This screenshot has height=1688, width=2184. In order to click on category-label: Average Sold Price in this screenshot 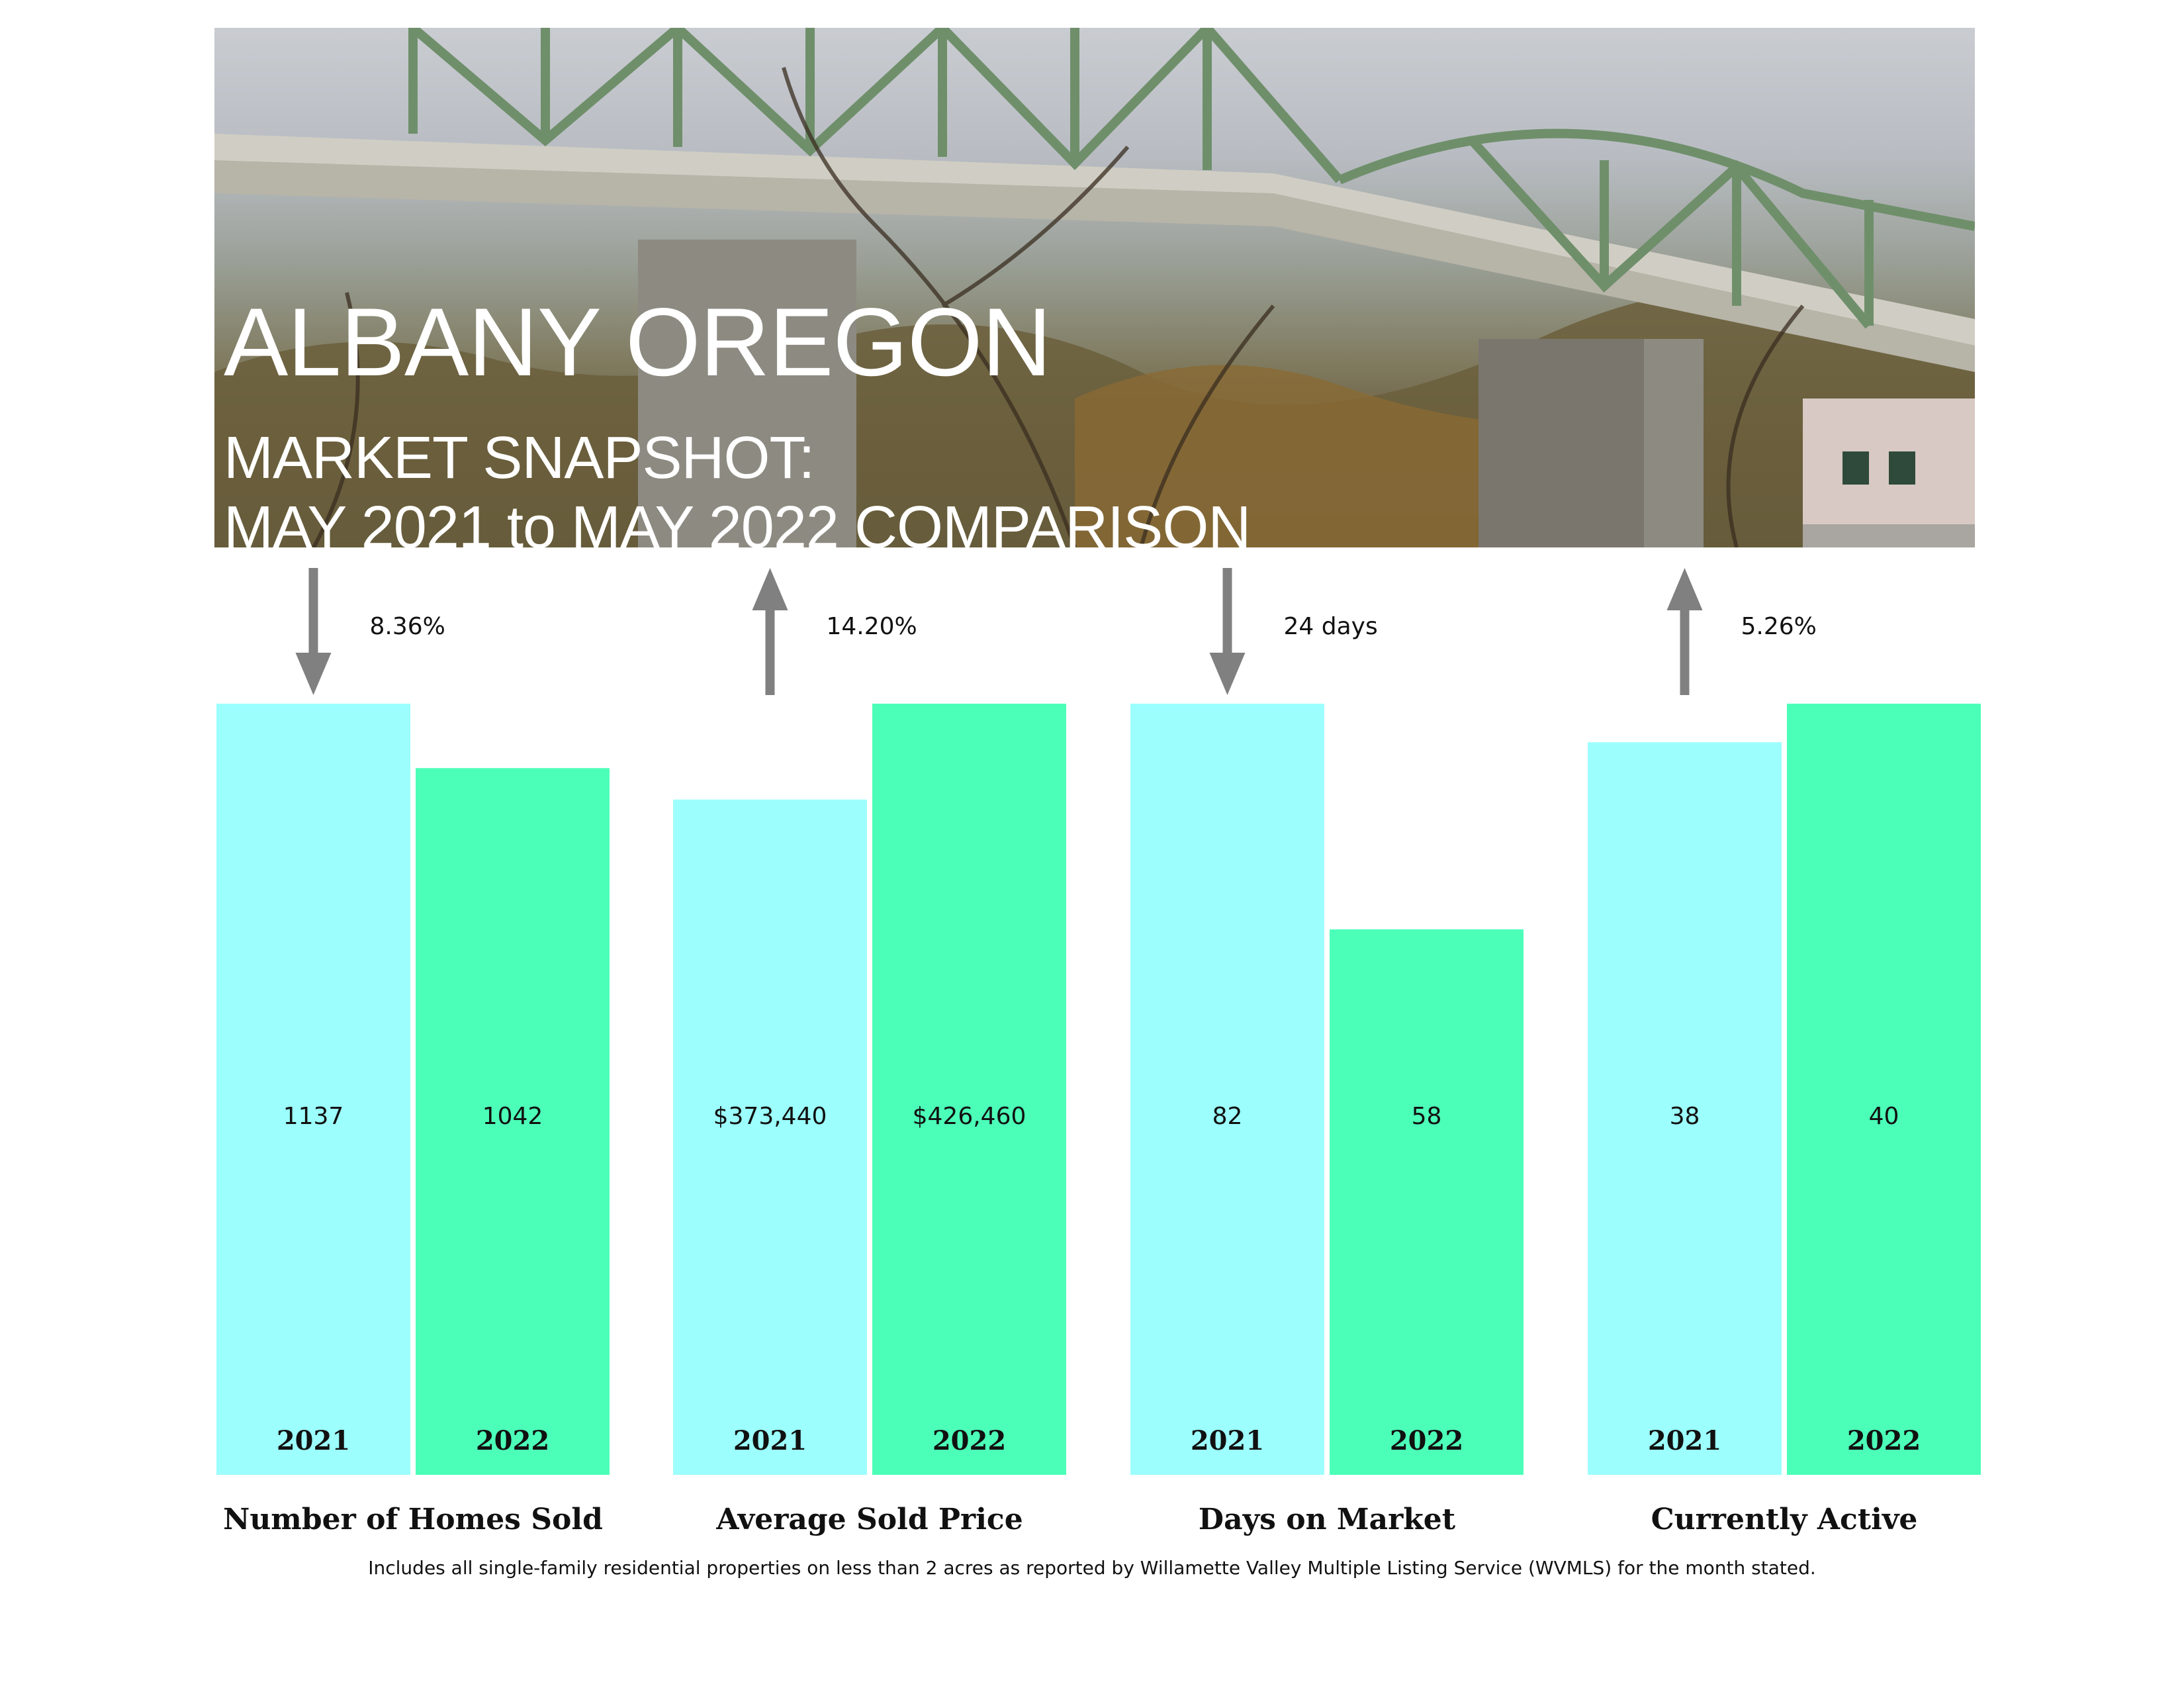, I will do `click(869, 1519)`.